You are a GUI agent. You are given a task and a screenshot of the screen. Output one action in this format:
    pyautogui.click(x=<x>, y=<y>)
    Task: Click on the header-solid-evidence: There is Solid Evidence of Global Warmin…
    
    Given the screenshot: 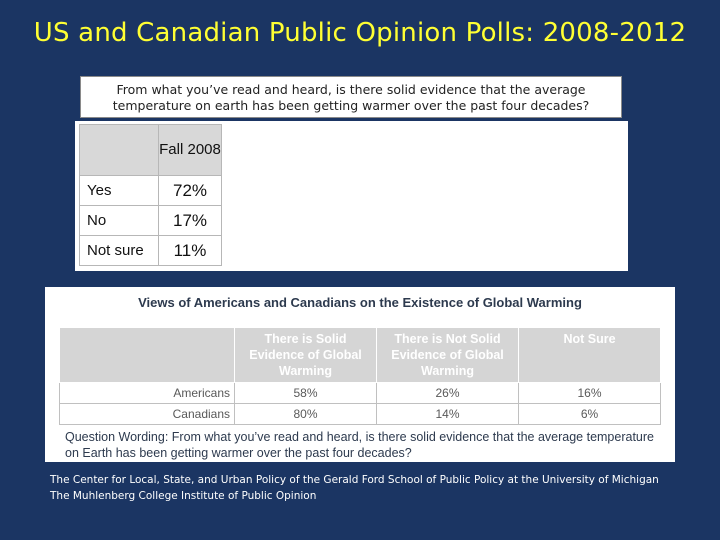 What is the action you would take?
    pyautogui.click(x=305, y=355)
    